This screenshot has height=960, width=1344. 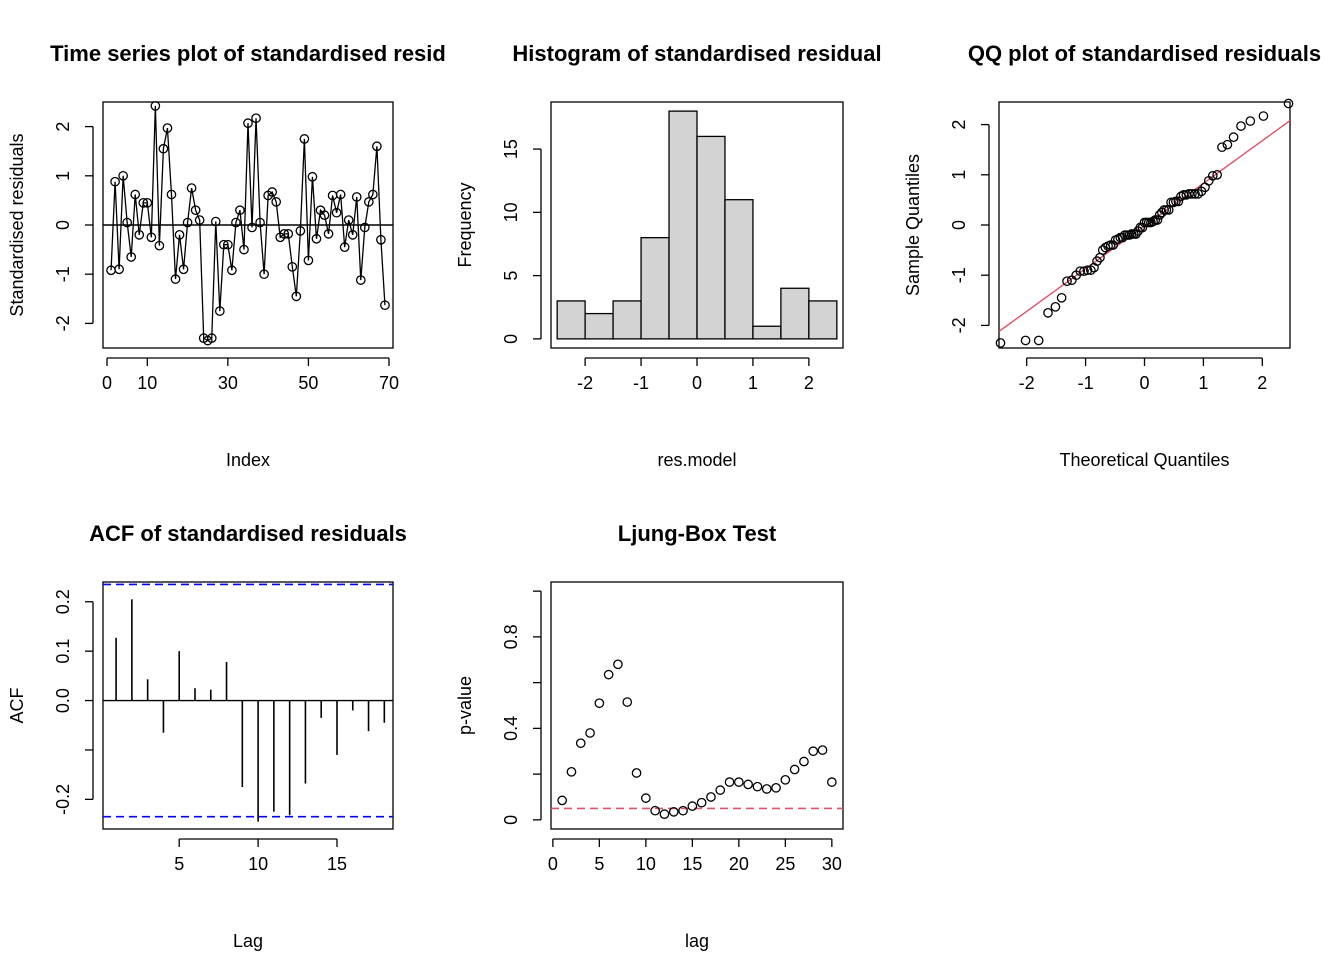 What do you see at coordinates (63, 127) in the screenshot?
I see `y-tick-label: 2` at bounding box center [63, 127].